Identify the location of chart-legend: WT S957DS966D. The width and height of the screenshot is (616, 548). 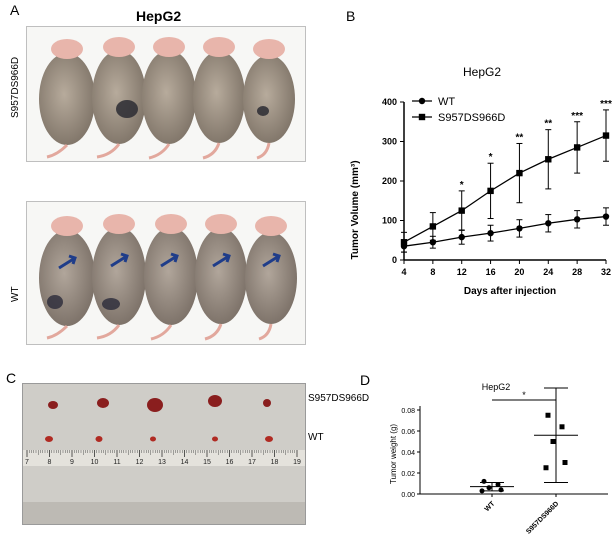
(458, 110).